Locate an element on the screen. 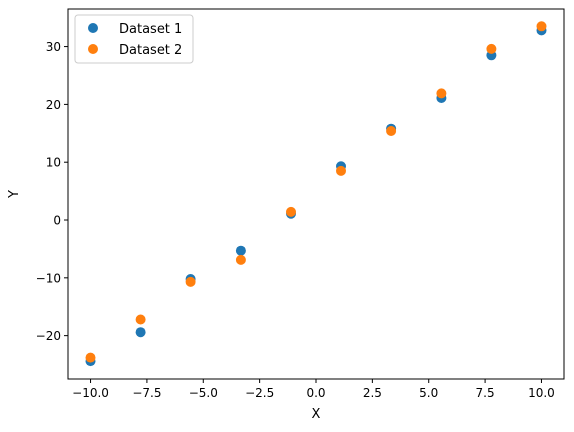 This screenshot has height=432, width=574. y-axis-label: Y is located at coordinates (14, 194).